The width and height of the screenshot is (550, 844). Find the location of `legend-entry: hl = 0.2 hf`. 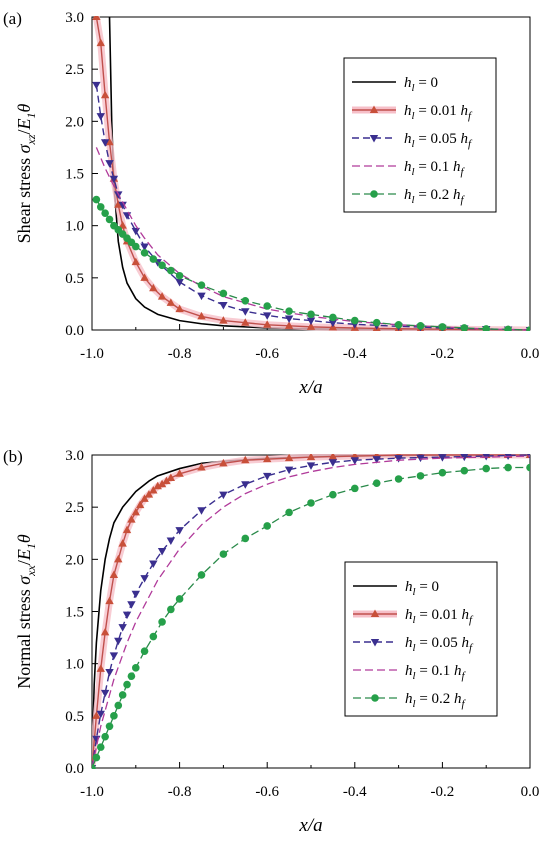

legend-entry: hl = 0.2 hf is located at coordinates (409, 196).